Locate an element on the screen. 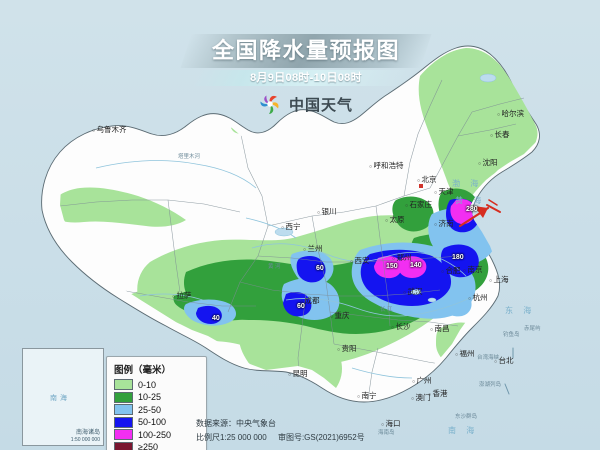 The image size is (600, 450). city-label-天津: 天津 is located at coordinates (444, 191).